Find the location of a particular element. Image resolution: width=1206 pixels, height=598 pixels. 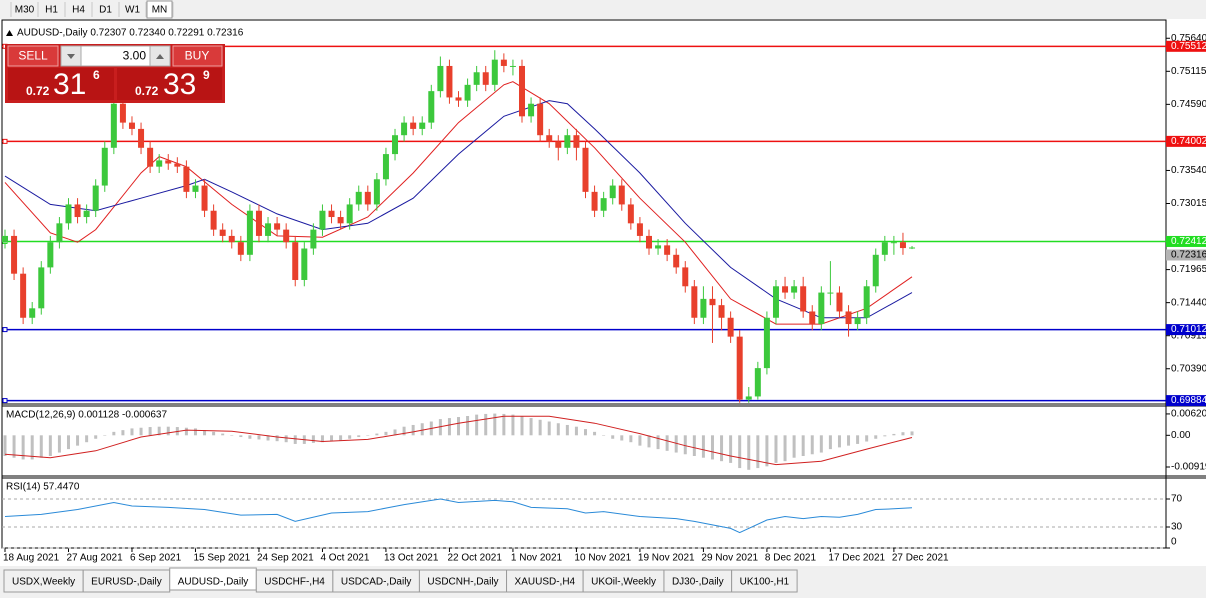

tab-label: EURUSD-,Daily is located at coordinates (126, 582).